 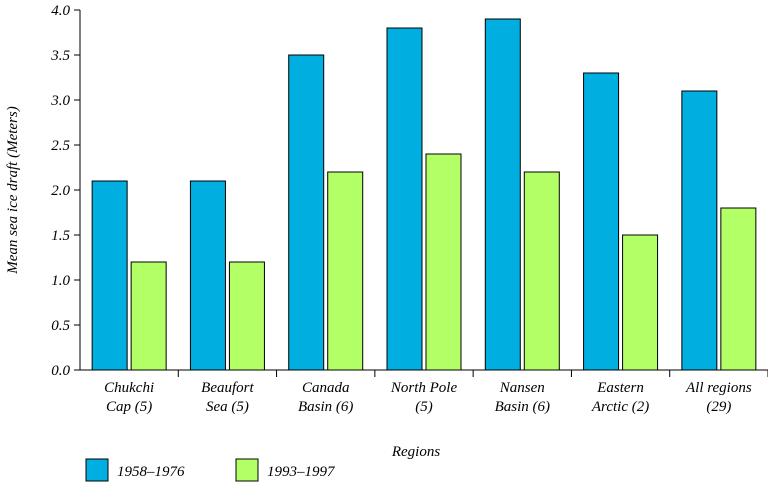 What do you see at coordinates (227, 388) in the screenshot?
I see `x-tick-label: Beaufort` at bounding box center [227, 388].